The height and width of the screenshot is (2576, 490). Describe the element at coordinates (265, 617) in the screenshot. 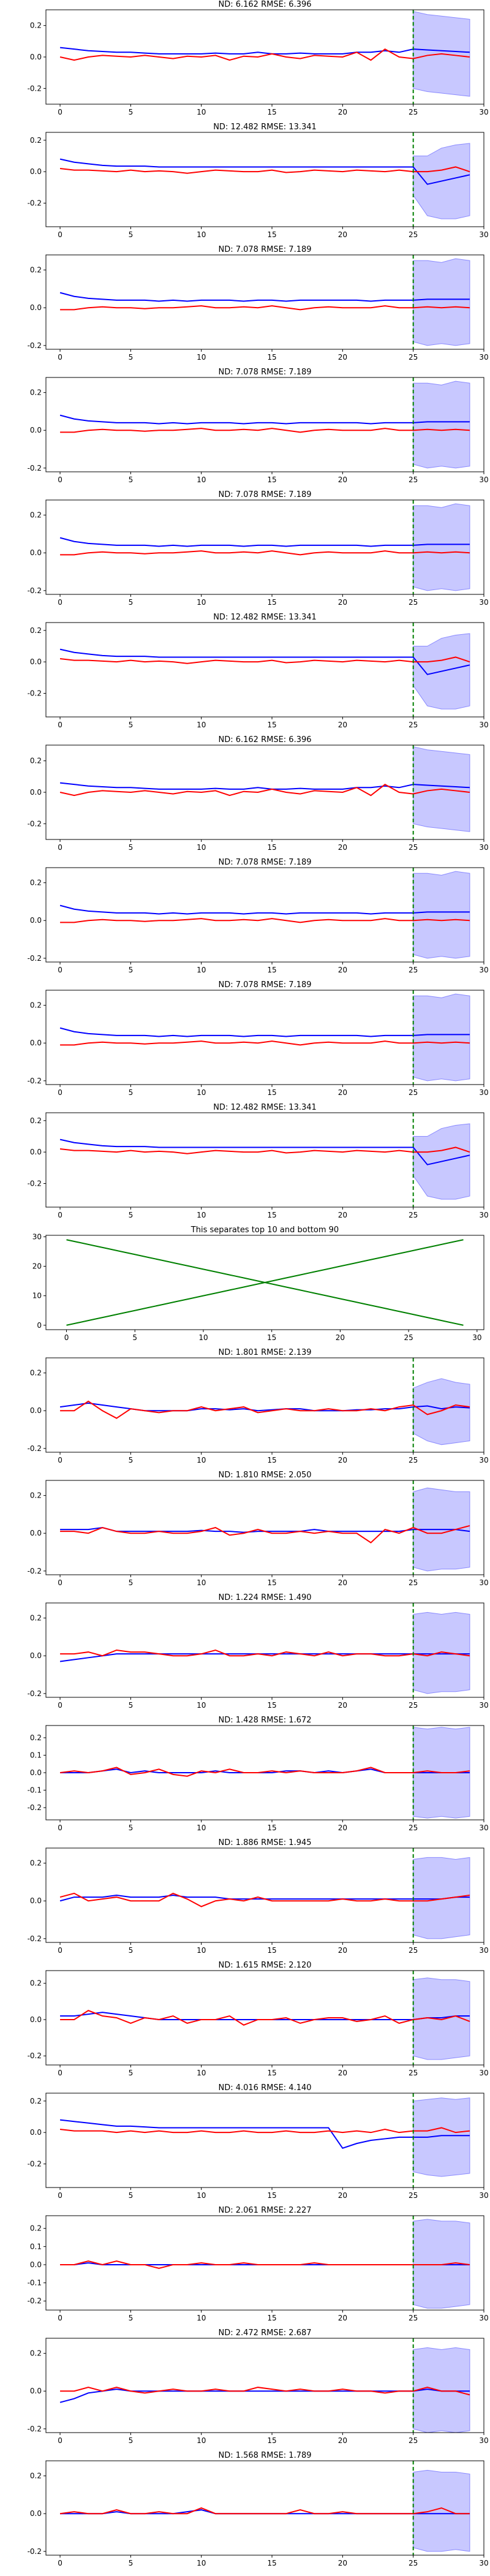

I see `chart-title: ND: 12.482 RMSE: 13.341` at that location.